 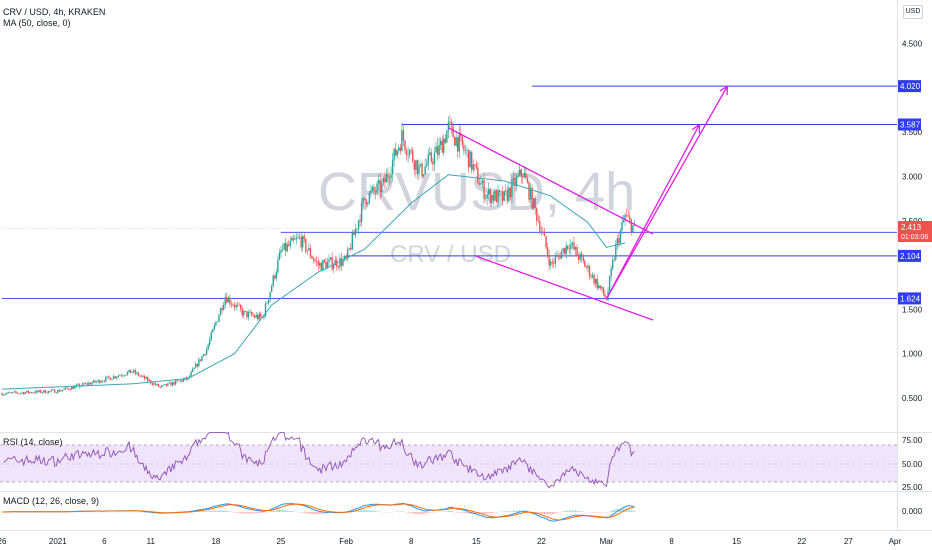 I want to click on price-tick: 1.000, so click(x=912, y=354).